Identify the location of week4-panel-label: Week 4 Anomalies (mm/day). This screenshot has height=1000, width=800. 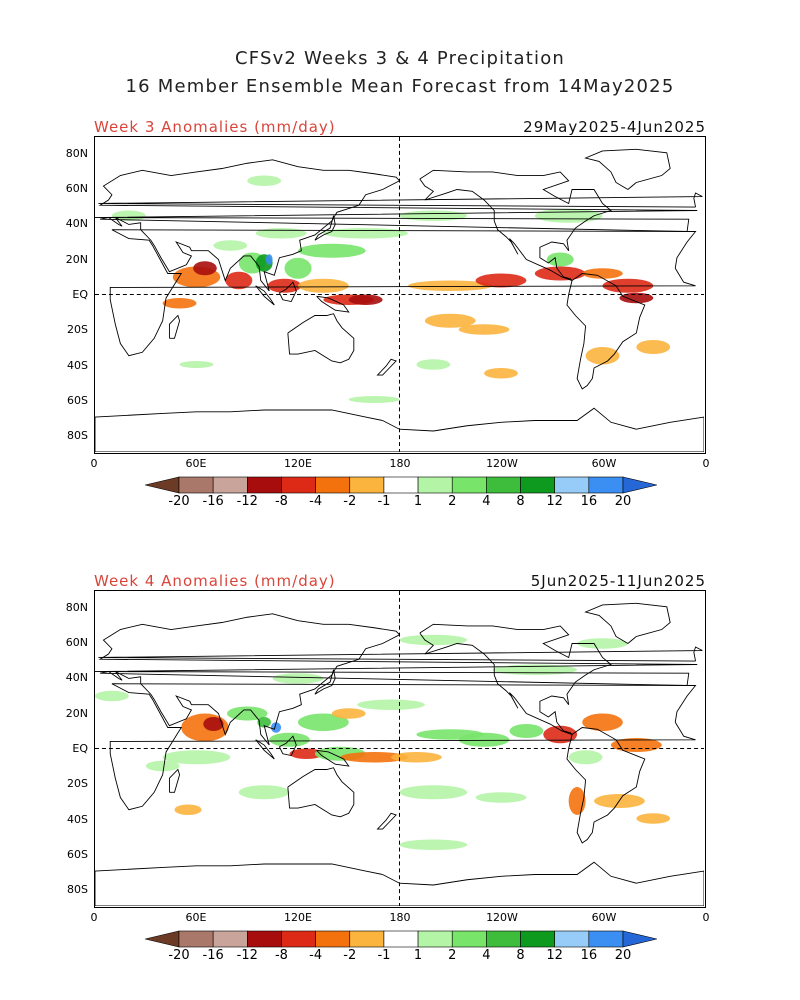
(215, 581).